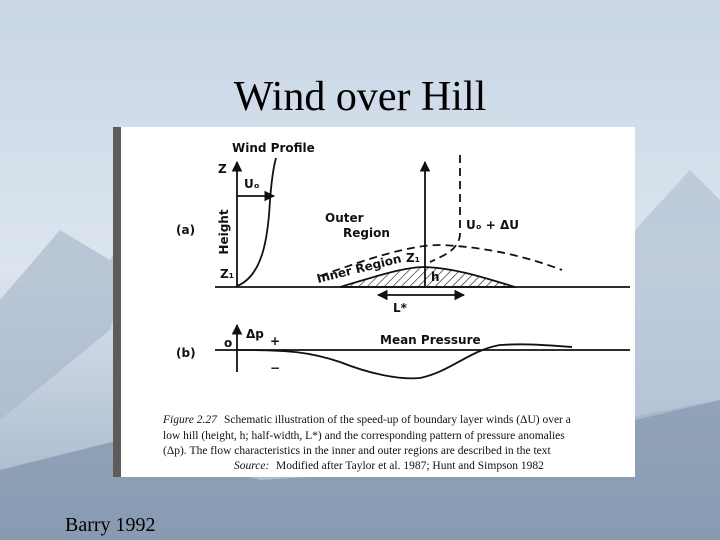 Image resolution: width=720 pixels, height=540 pixels. Describe the element at coordinates (185, 230) in the screenshot. I see `label: (a)` at that location.